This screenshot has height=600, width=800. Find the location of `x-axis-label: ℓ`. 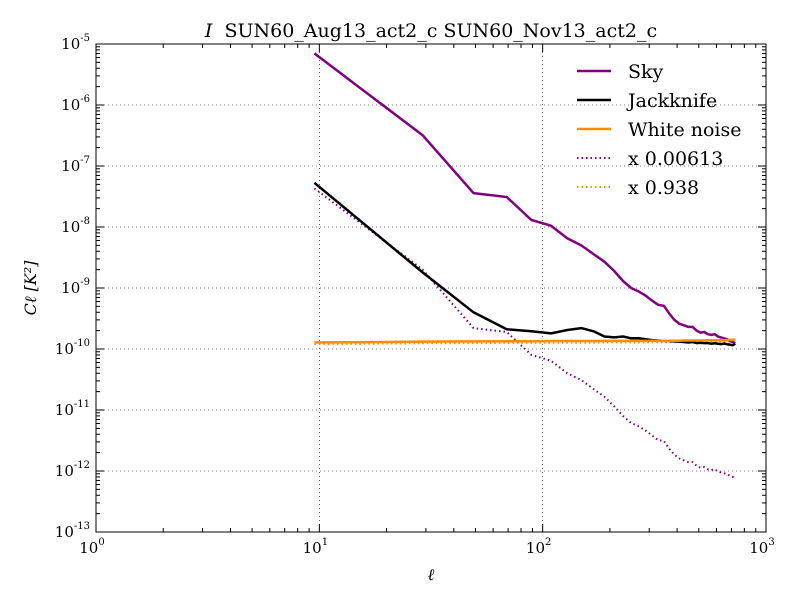

x-axis-label: ℓ is located at coordinates (431, 574).